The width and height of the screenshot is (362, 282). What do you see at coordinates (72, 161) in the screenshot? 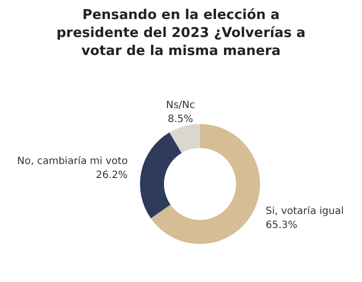
I see `slice-label: No, cambiaría mi voto` at bounding box center [72, 161].